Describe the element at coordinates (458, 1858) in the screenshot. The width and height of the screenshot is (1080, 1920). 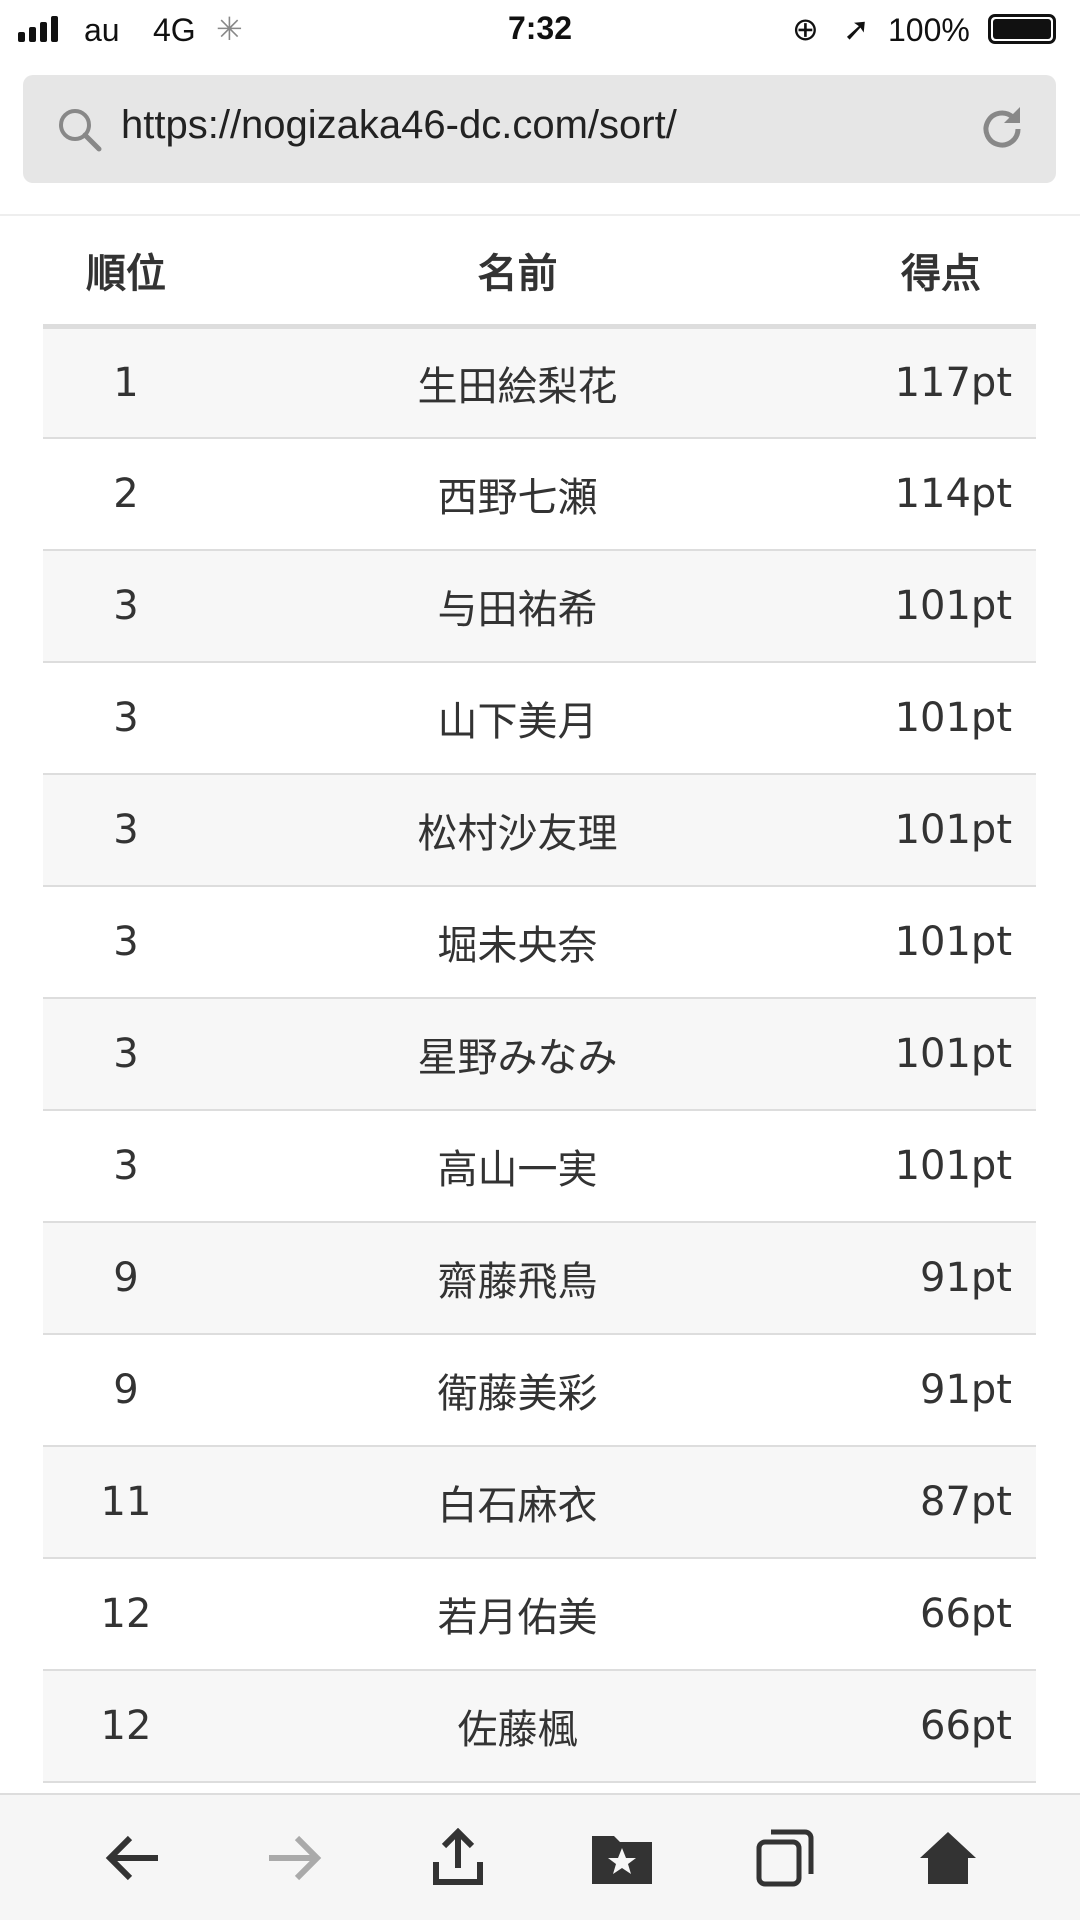
I see `share-icon` at that location.